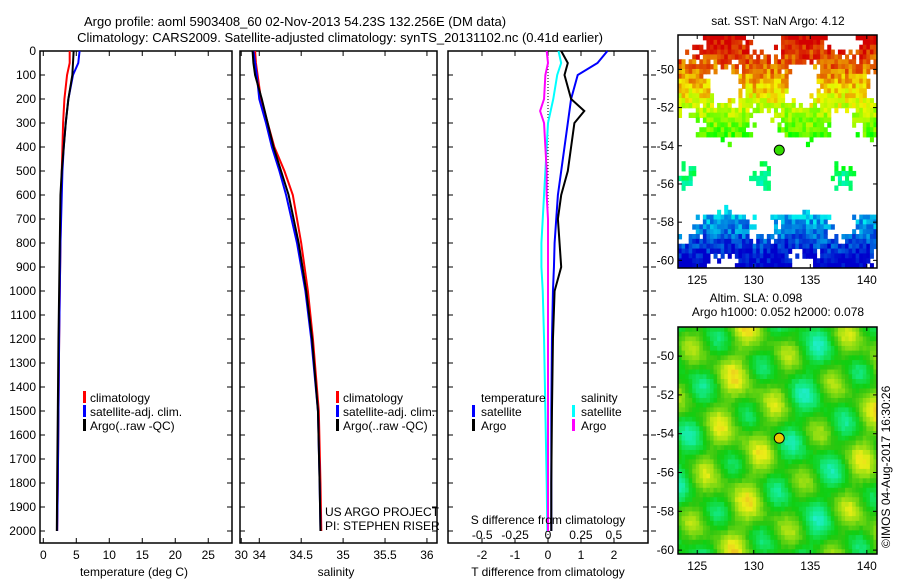 This screenshot has width=900, height=580. I want to click on legend-label: satellite-adj. clim., so click(136, 412).